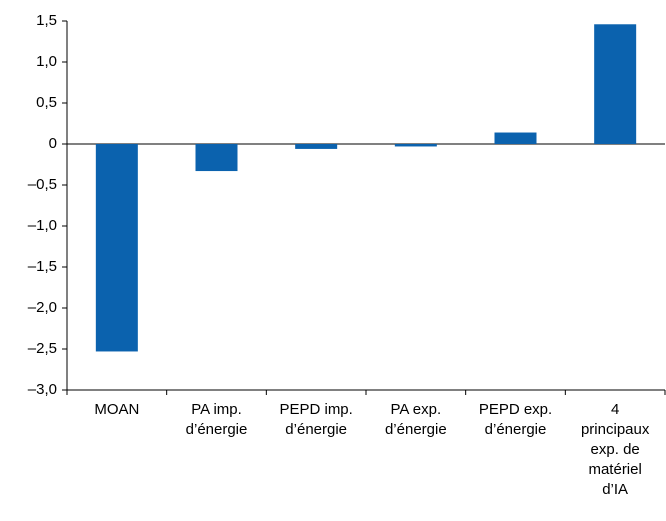 This screenshot has height=521, width=666. I want to click on x-tick-label: PA imp. d’énergie, so click(216, 419).